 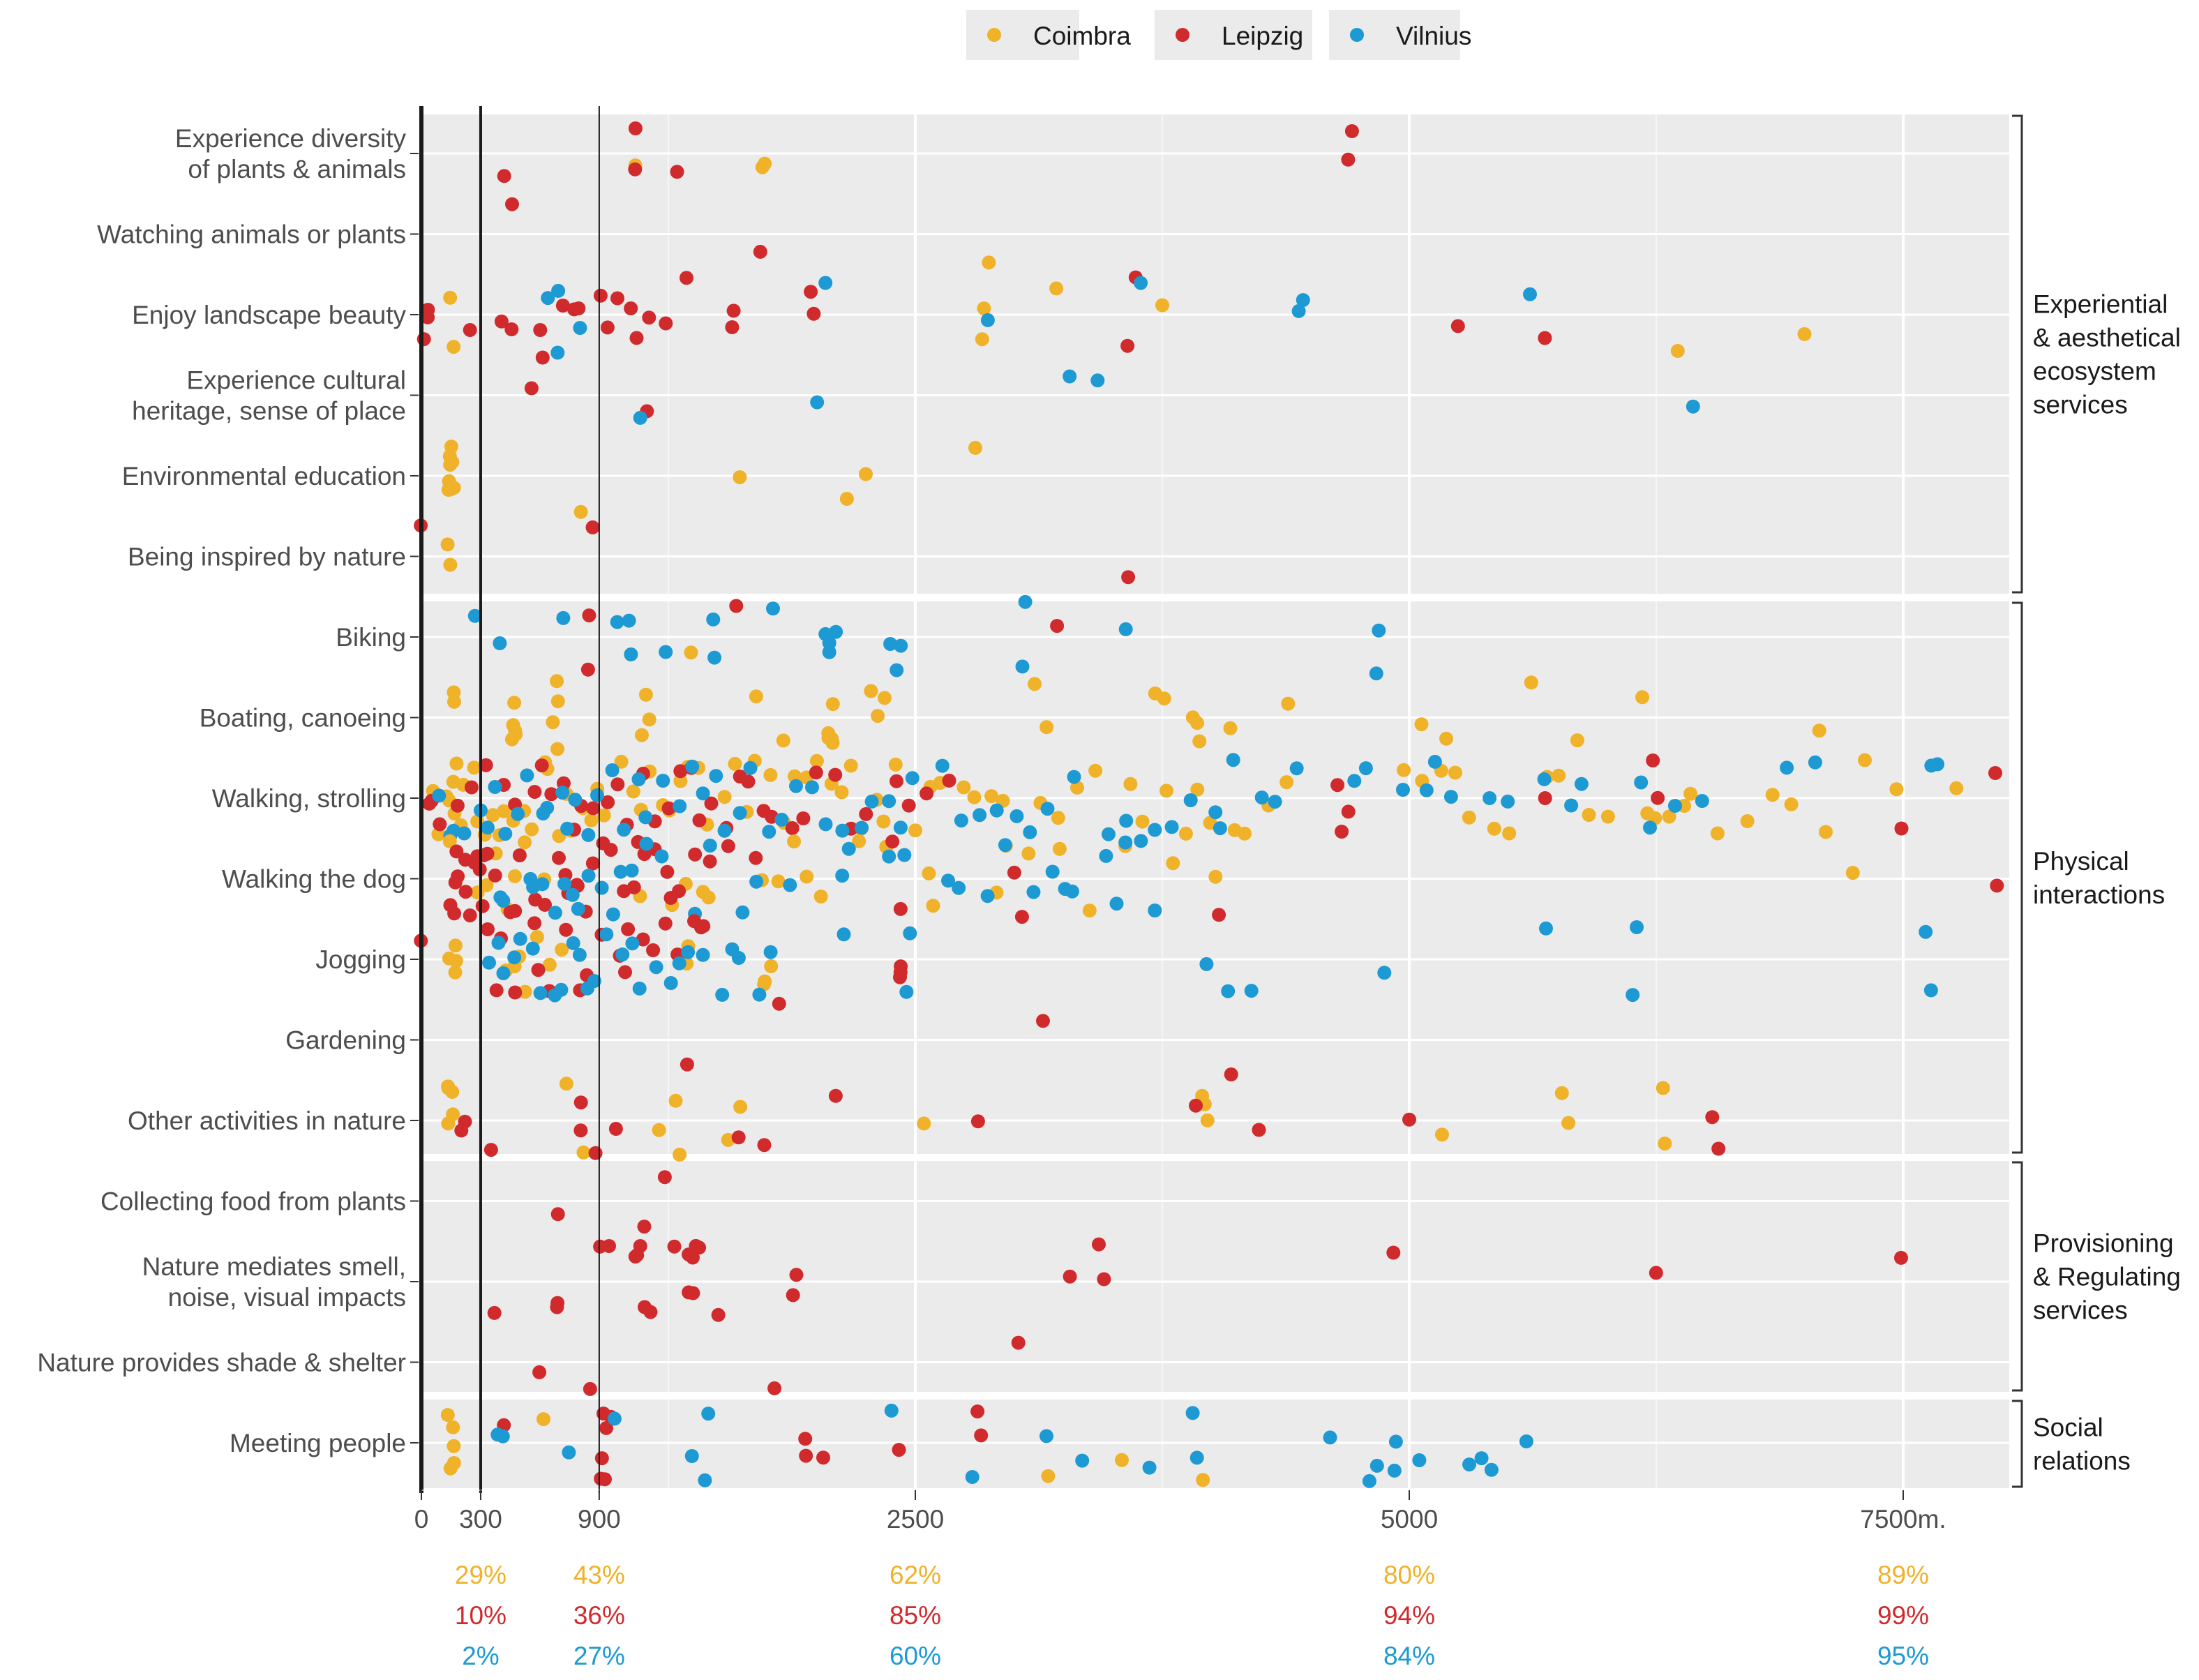 What do you see at coordinates (1409, 1616) in the screenshot?
I see `percent-label-leipzig-5000: 94%` at bounding box center [1409, 1616].